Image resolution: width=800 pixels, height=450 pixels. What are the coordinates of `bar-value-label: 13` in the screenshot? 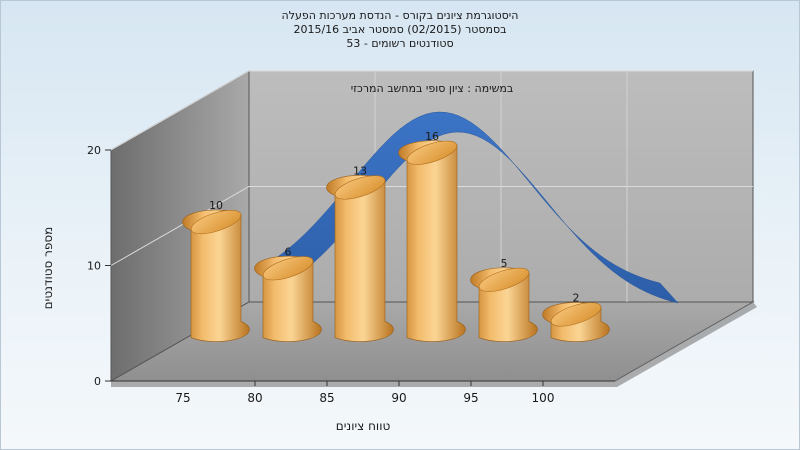 It's located at (360, 170).